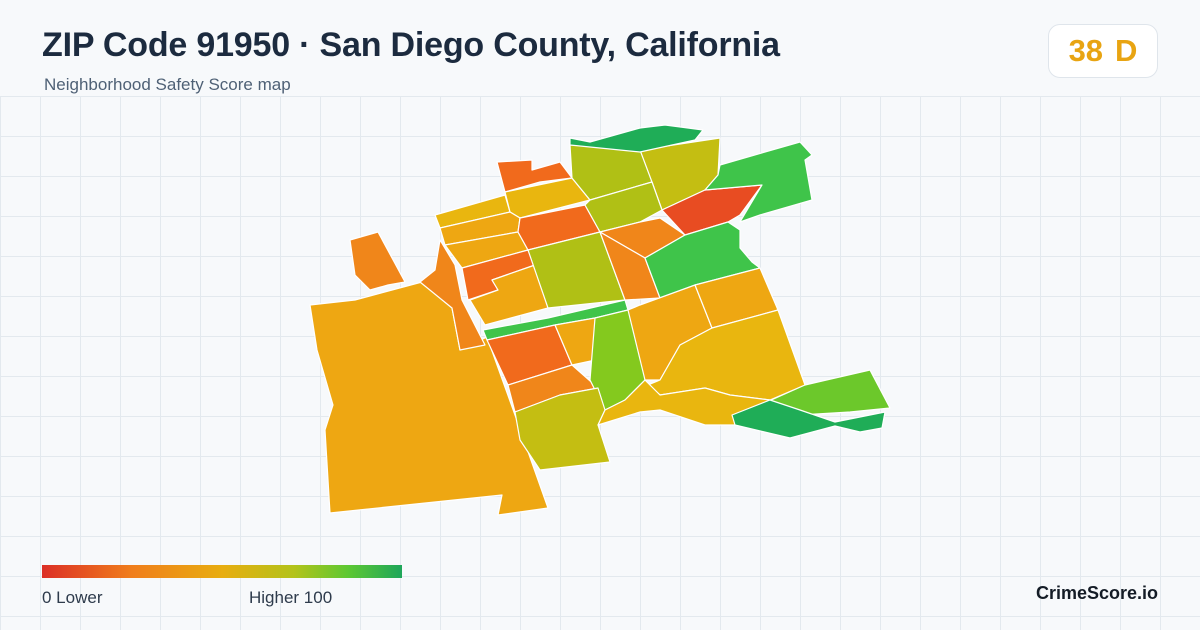 The height and width of the screenshot is (630, 1200). What do you see at coordinates (72, 597) in the screenshot?
I see `legend-low-label: 0 Lower` at bounding box center [72, 597].